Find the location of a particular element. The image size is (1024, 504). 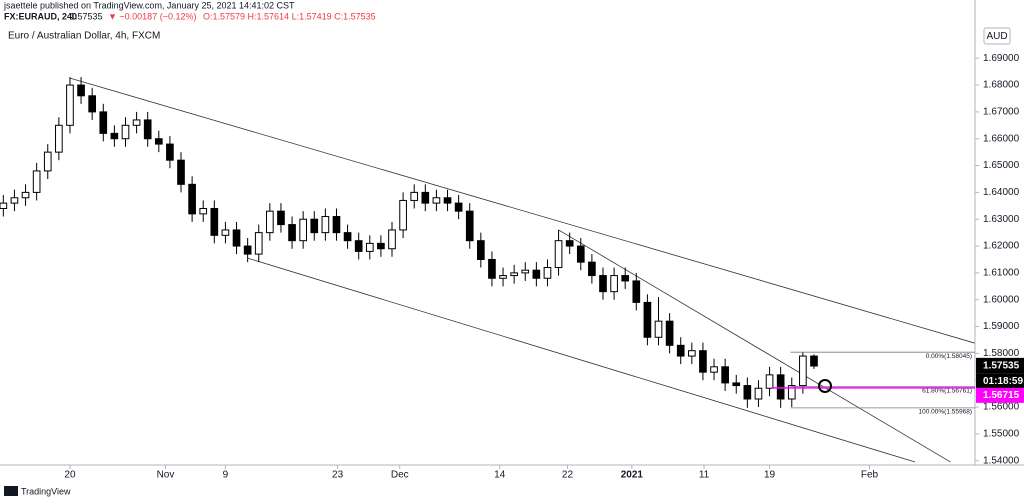

x-tick-label: 22 is located at coordinates (568, 475).